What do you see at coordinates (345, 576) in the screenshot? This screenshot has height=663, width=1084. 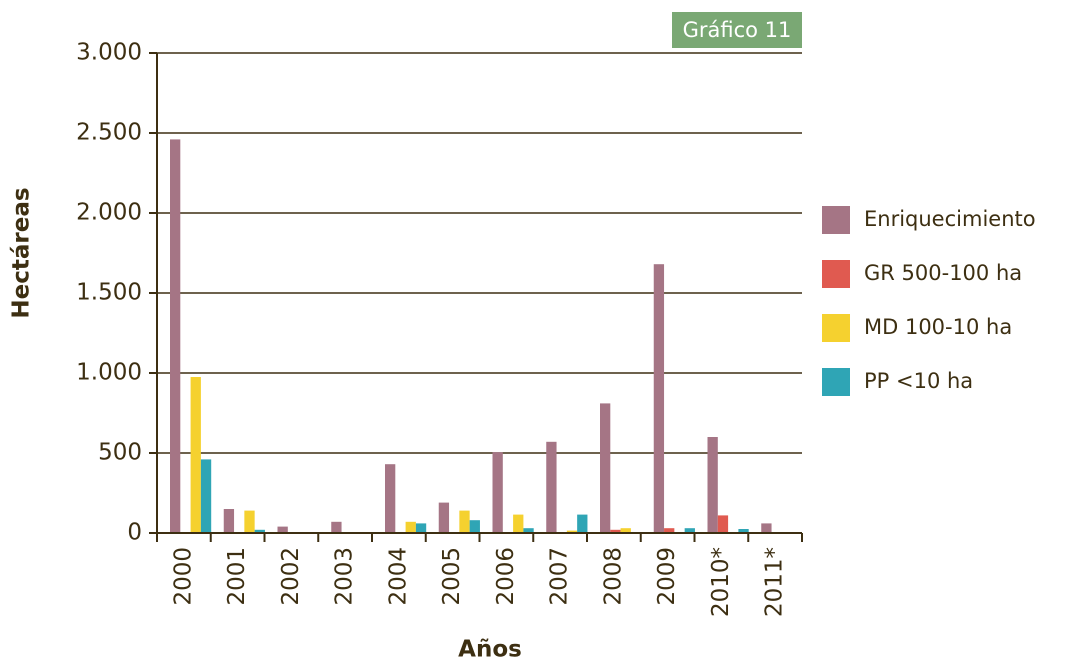 I see `x-tick-label: 2003` at bounding box center [345, 576].